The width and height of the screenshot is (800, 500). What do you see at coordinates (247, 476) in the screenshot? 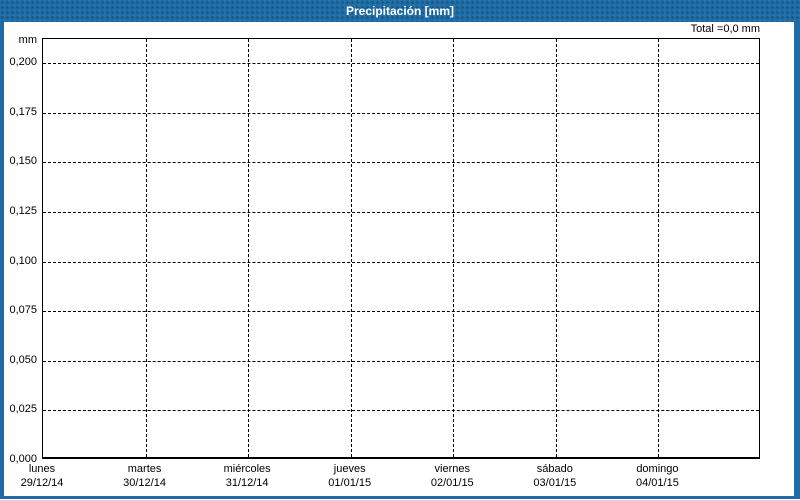
I see `x-tick-label: miércoles 31/12/14` at bounding box center [247, 476].